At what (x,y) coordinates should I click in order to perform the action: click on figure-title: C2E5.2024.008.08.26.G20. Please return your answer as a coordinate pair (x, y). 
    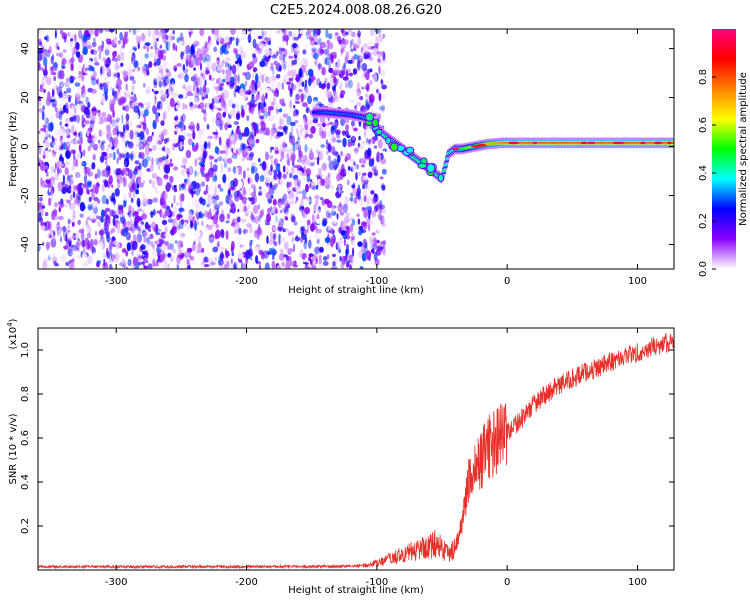
    Looking at the image, I should click on (356, 10).